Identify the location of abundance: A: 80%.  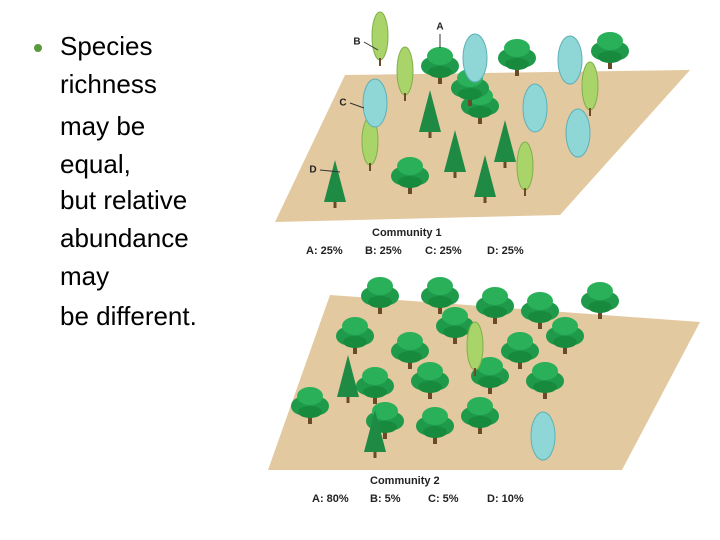
(330, 499).